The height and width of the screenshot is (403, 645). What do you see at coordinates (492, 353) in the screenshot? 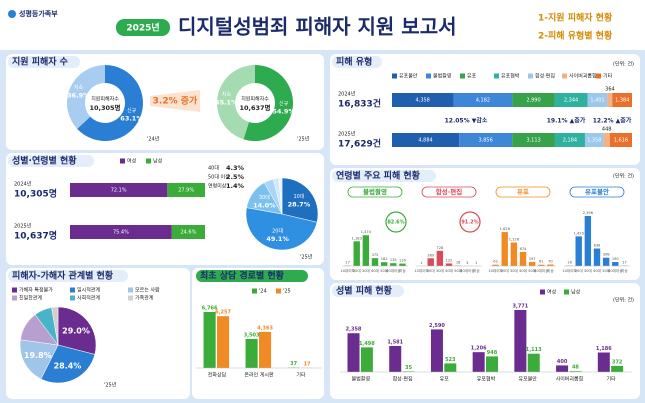
I see `value-label: 948` at bounding box center [492, 353].